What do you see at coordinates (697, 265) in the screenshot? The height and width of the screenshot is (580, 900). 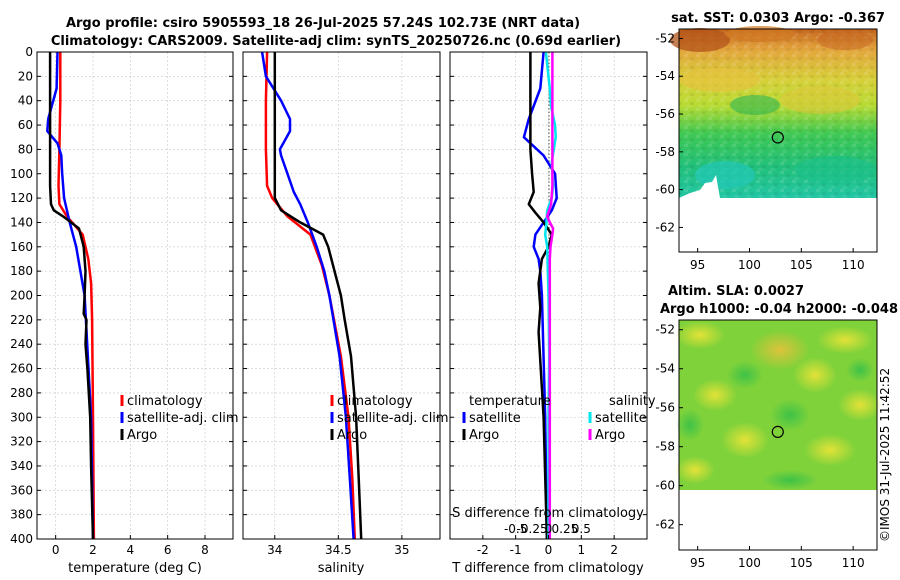 I see `map-x-tick-label: 95` at bounding box center [697, 265].